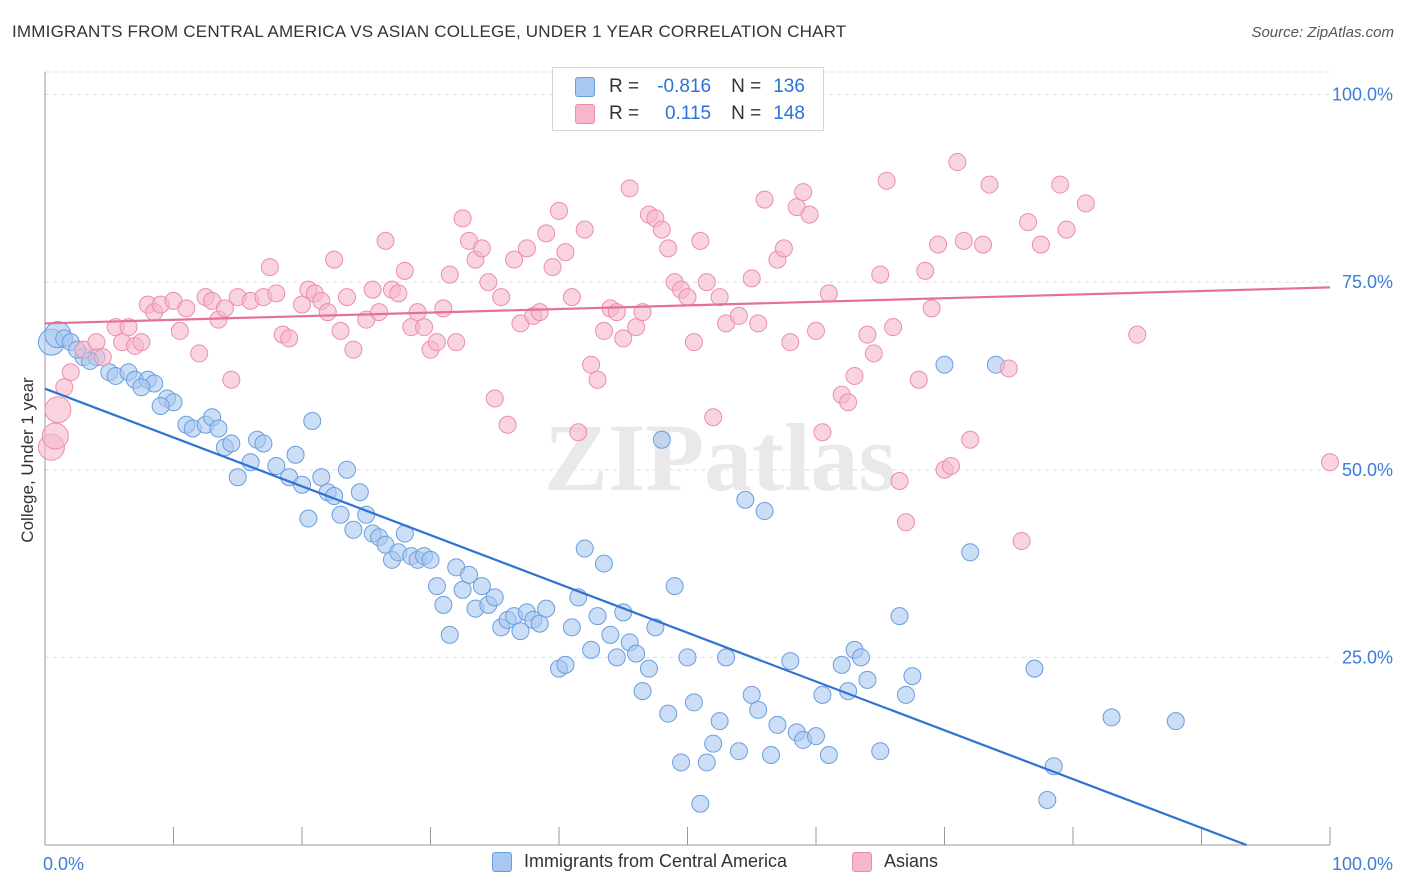  What do you see at coordinates (911, 861) in the screenshot?
I see `bottom-legend-label-pink: Asians` at bounding box center [911, 861].